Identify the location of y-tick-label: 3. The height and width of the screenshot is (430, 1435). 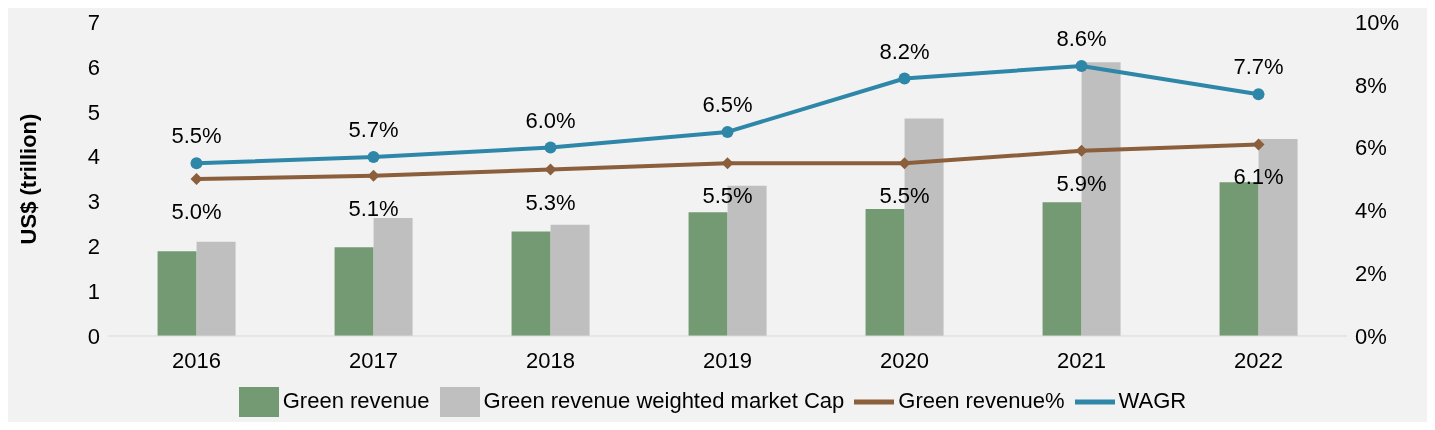
(93, 202).